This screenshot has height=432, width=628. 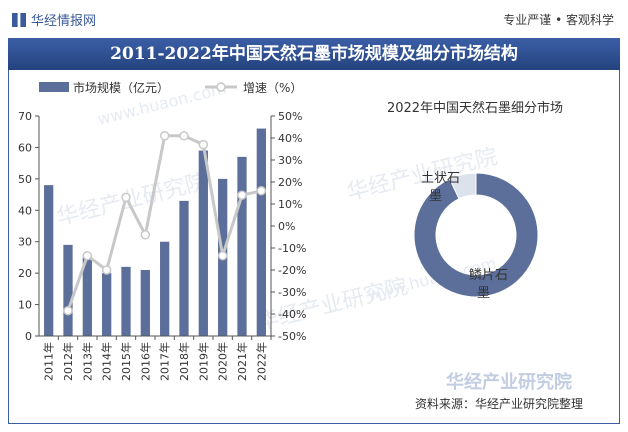 I want to click on source-note: 资料来源：华经产业研究院整理, so click(x=499, y=403).